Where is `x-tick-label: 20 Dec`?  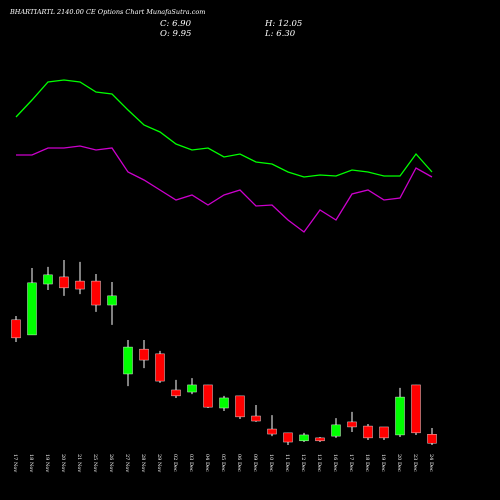 x-tick-label: 20 Dec is located at coordinates (399, 463).